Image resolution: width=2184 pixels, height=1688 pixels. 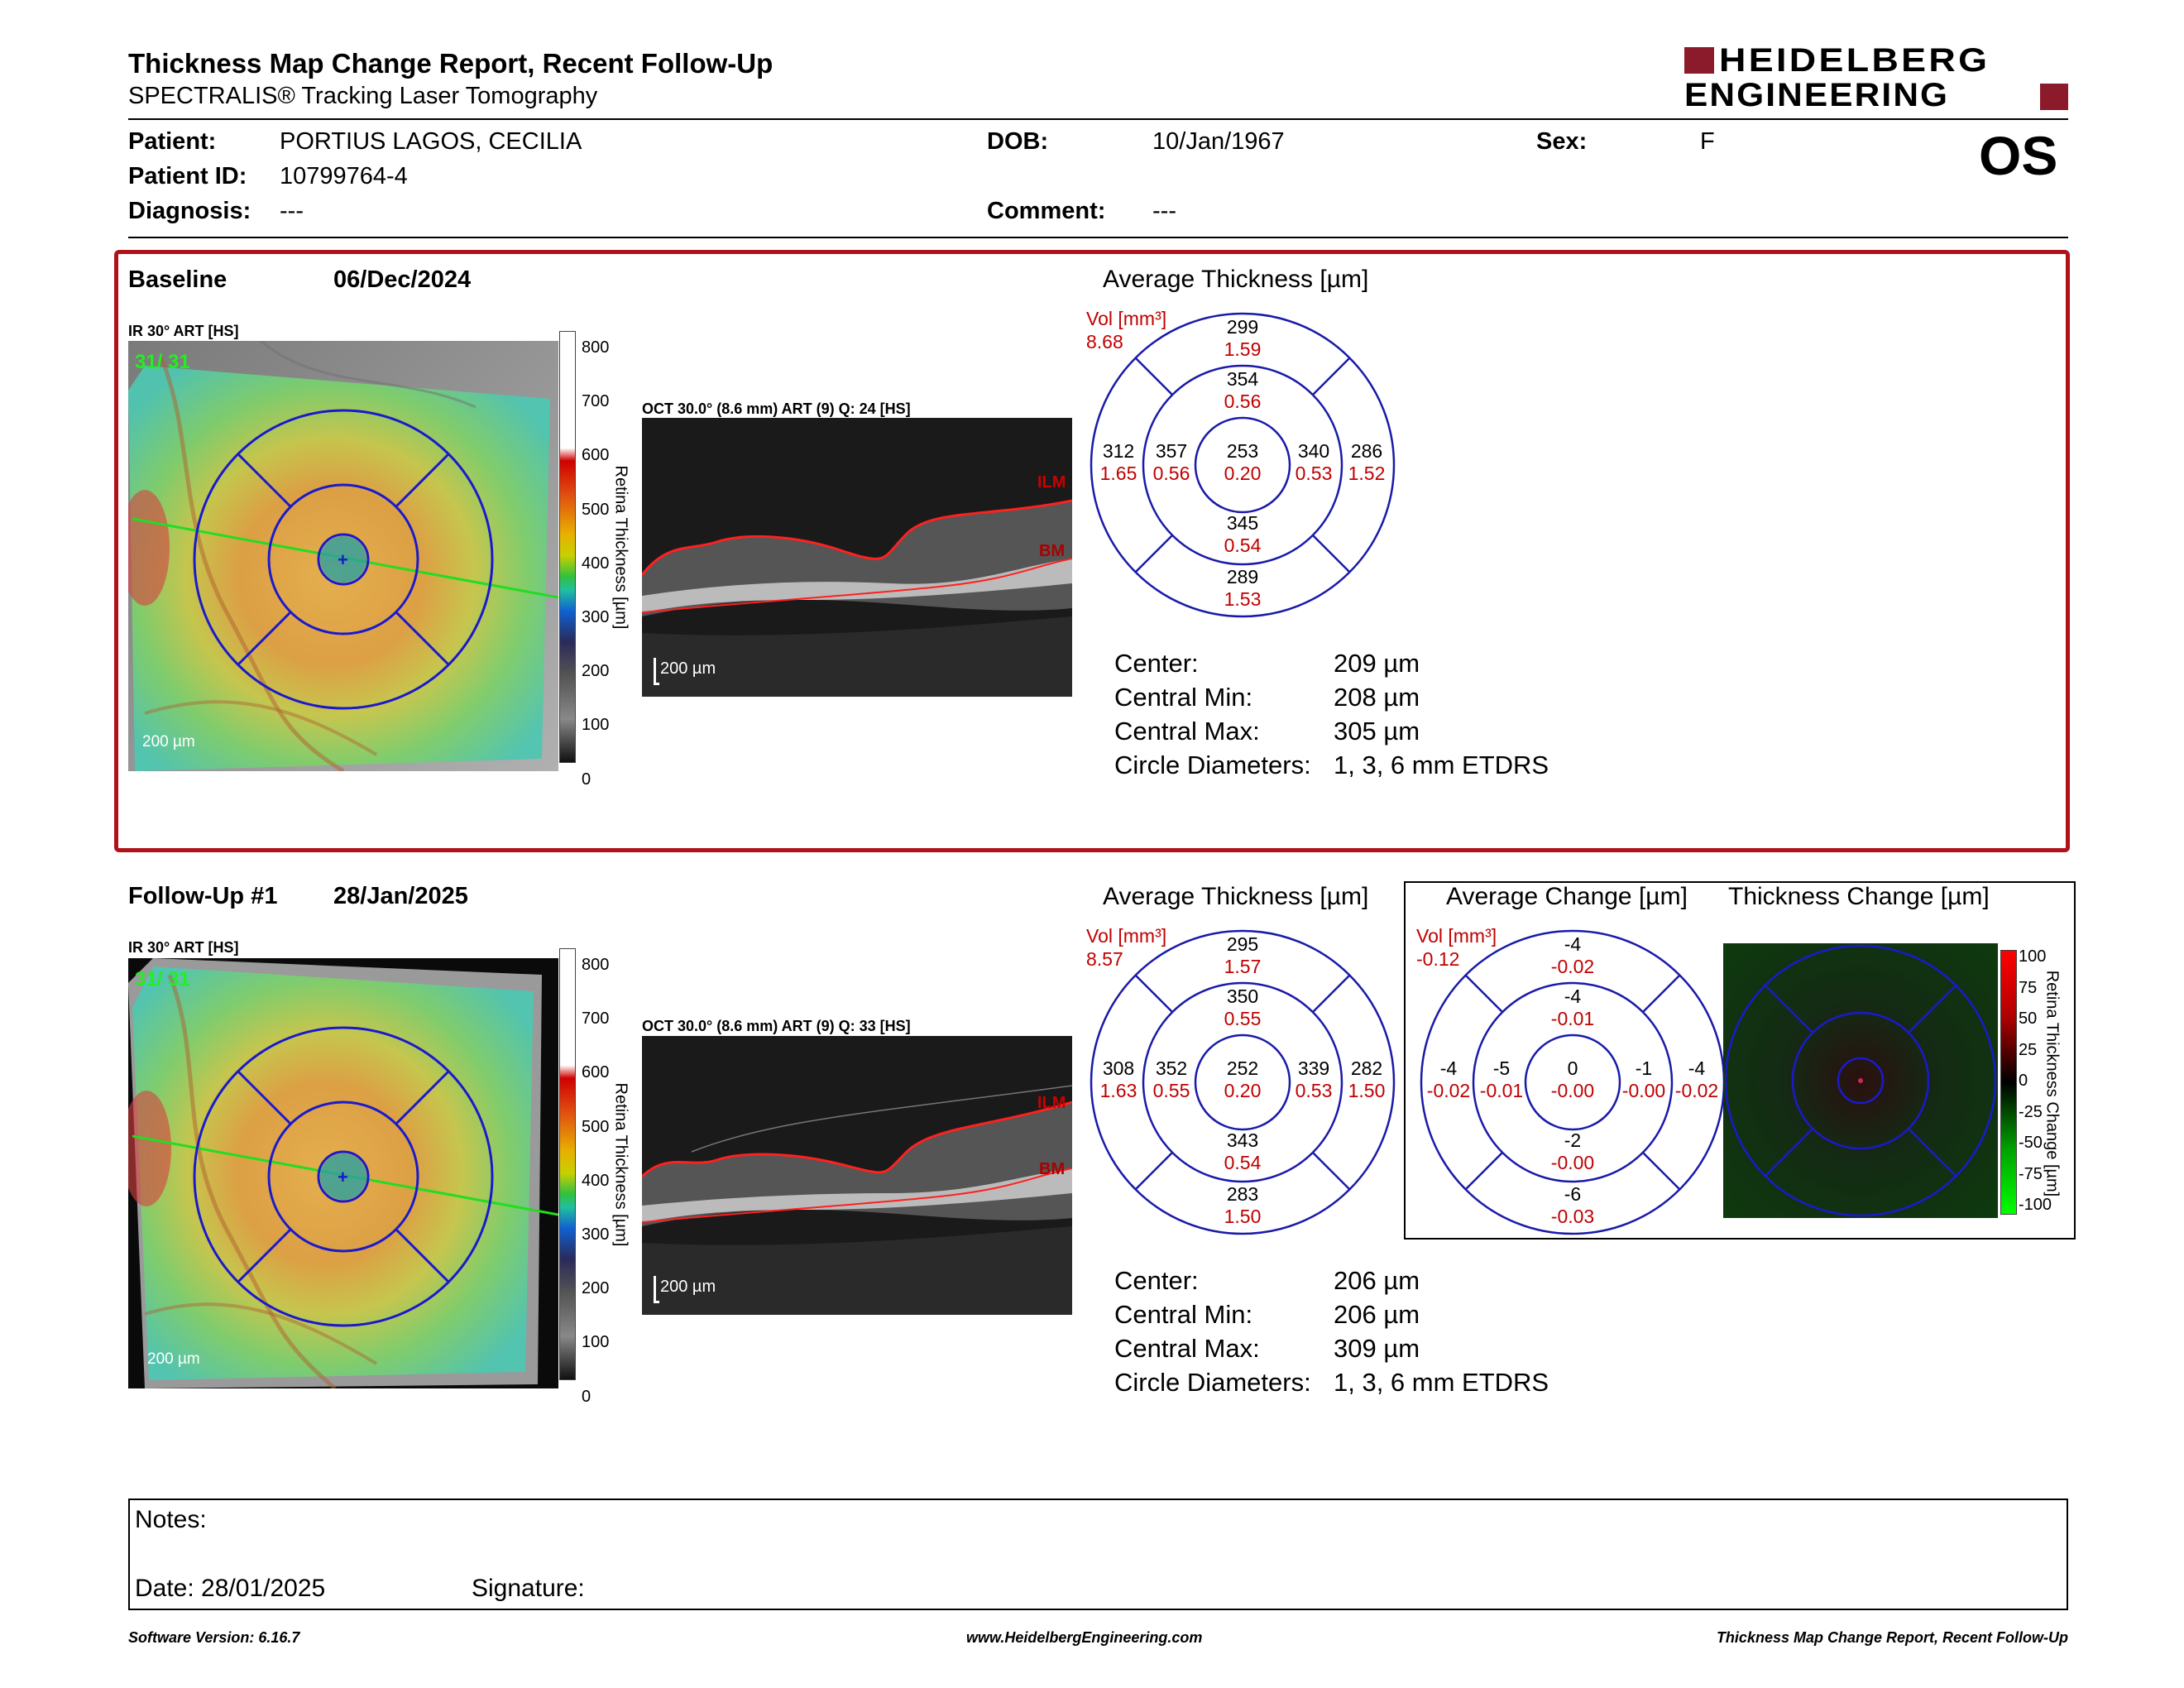 I want to click on change-title: Average Change [µm], so click(x=1567, y=896).